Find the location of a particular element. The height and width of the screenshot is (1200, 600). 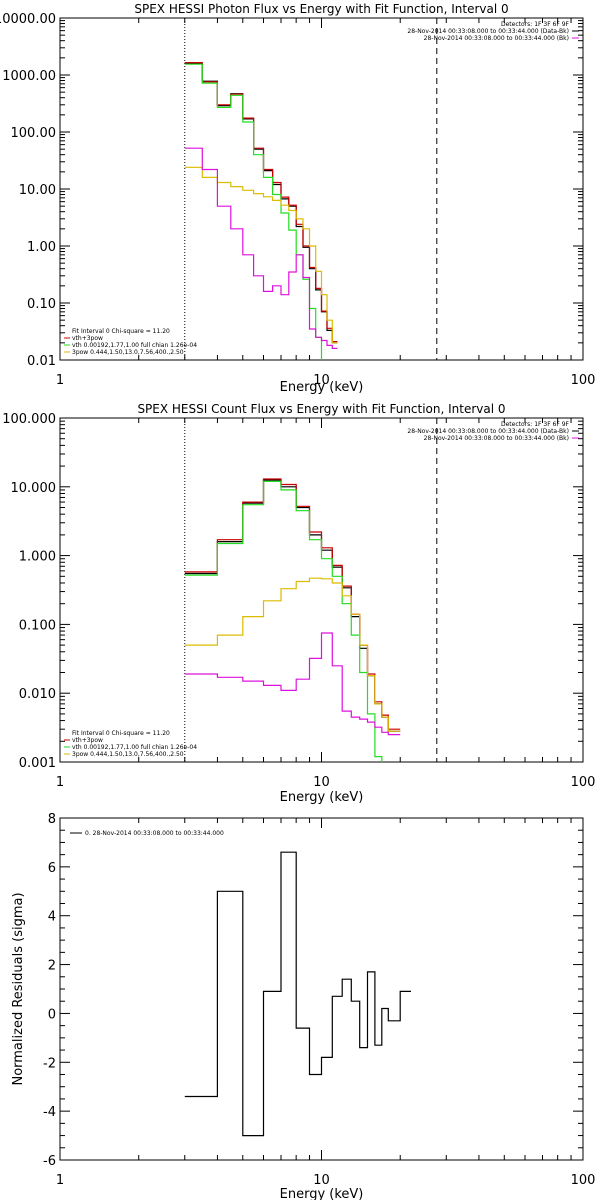

y-tick-label: 0.10 is located at coordinates (41, 304).